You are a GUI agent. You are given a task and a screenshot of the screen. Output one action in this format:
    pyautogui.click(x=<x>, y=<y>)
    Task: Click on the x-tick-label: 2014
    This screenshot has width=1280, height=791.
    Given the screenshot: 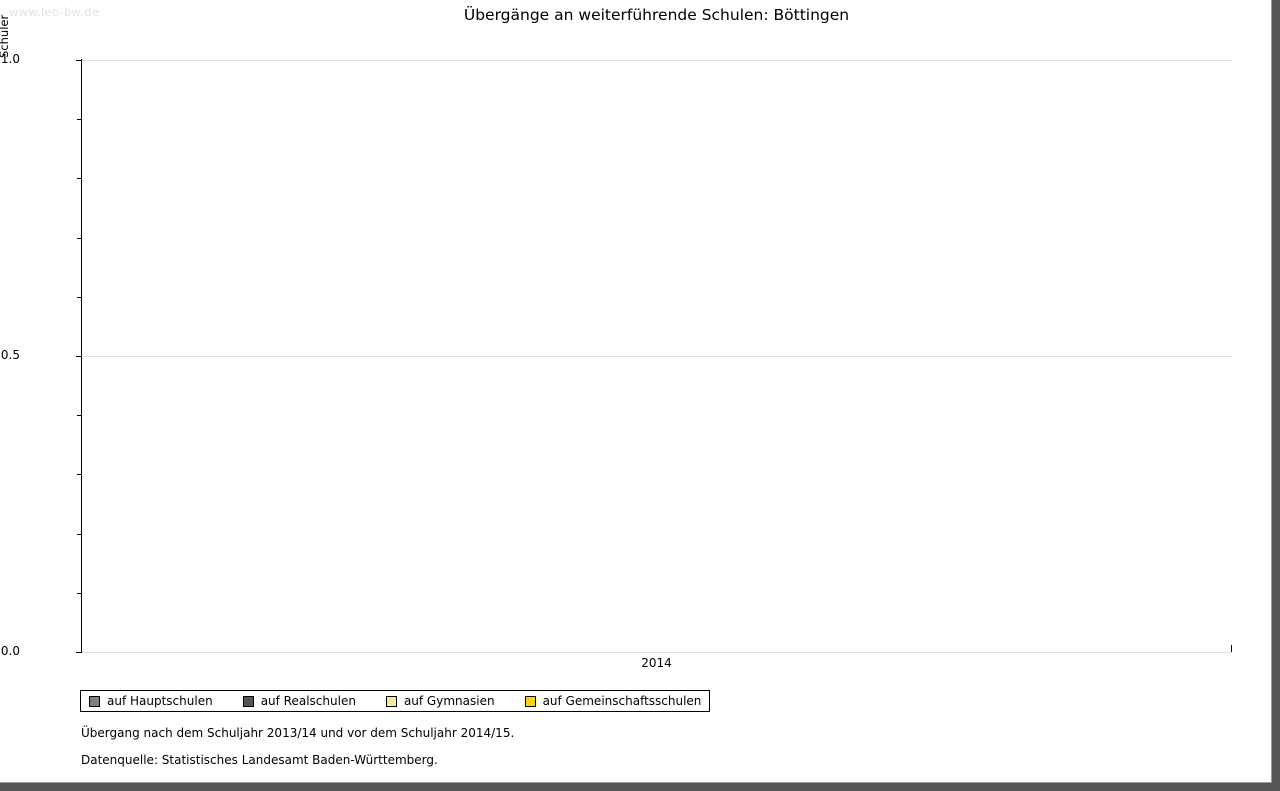 What is the action you would take?
    pyautogui.click(x=656, y=663)
    